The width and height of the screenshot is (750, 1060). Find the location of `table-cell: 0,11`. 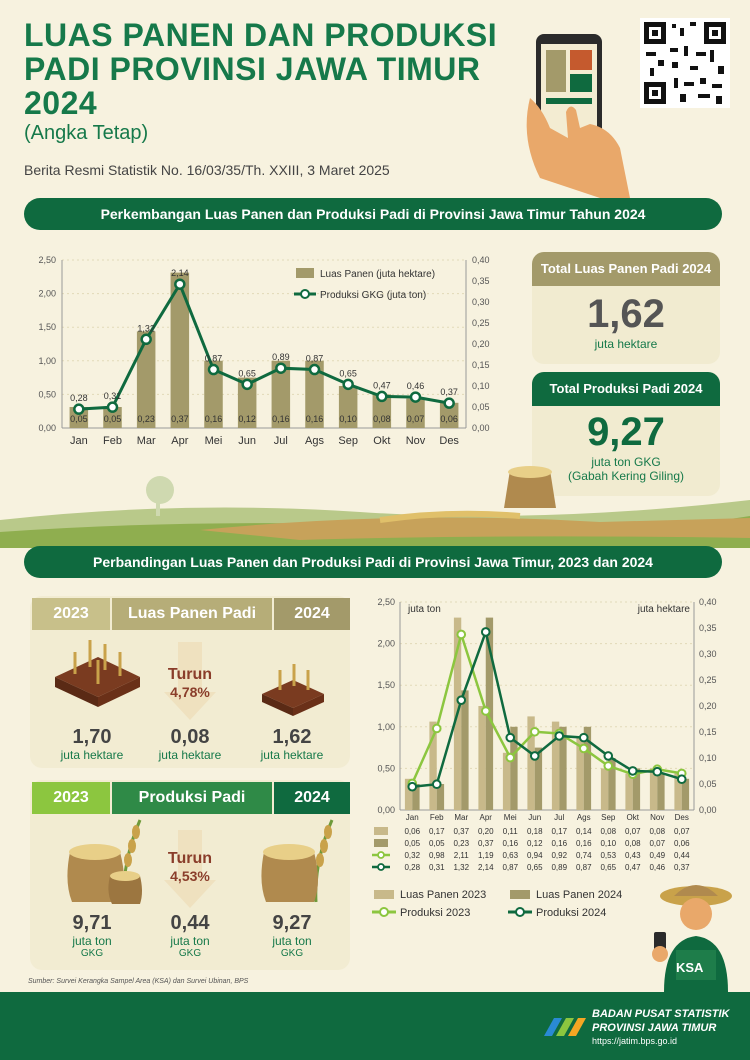

table-cell: 0,11 is located at coordinates (511, 831).